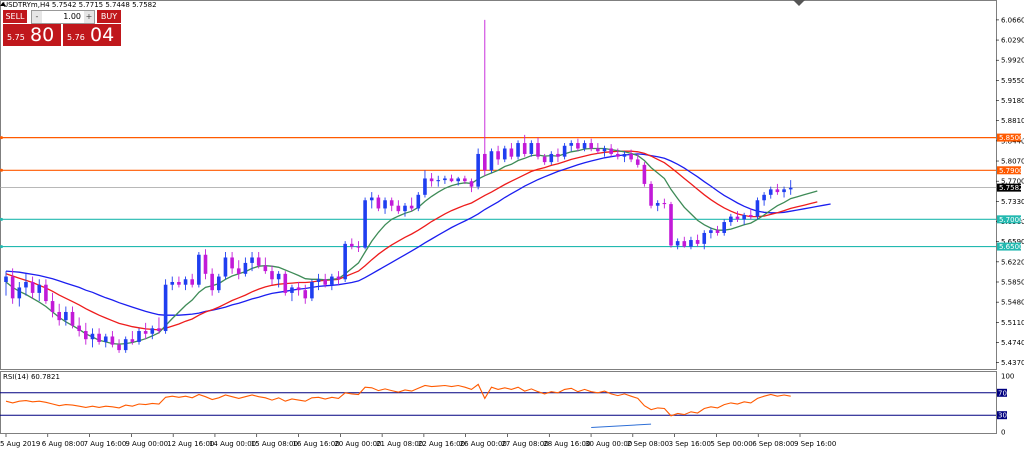  What do you see at coordinates (1011, 138) in the screenshot?
I see `resistance-1-tag-label: 5.8500` at bounding box center [1011, 138].